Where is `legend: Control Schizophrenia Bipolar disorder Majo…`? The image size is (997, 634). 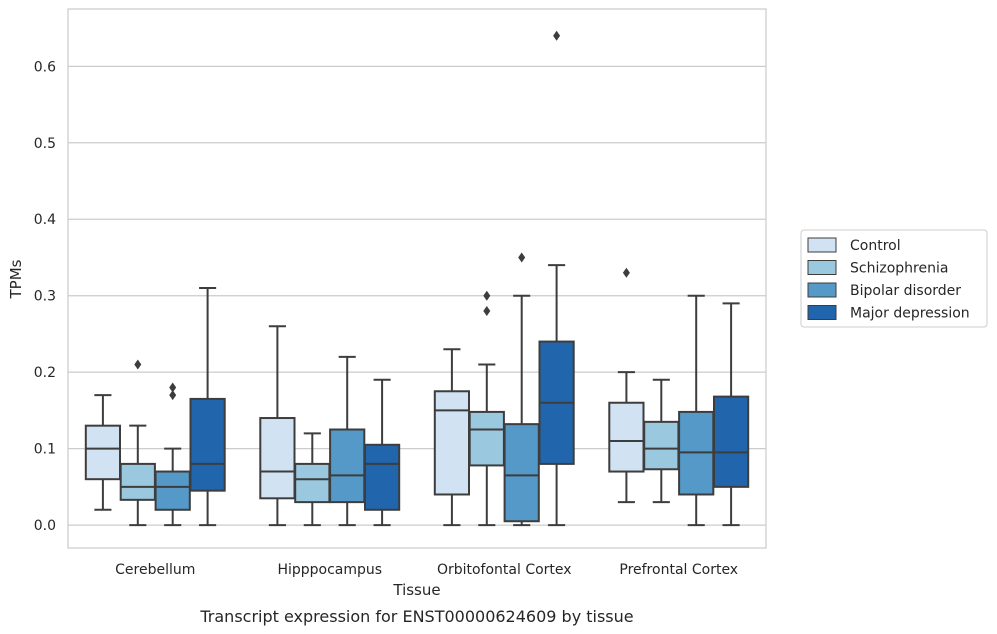
legend: Control Schizophrenia Bipolar disorder Majo… is located at coordinates (894, 278).